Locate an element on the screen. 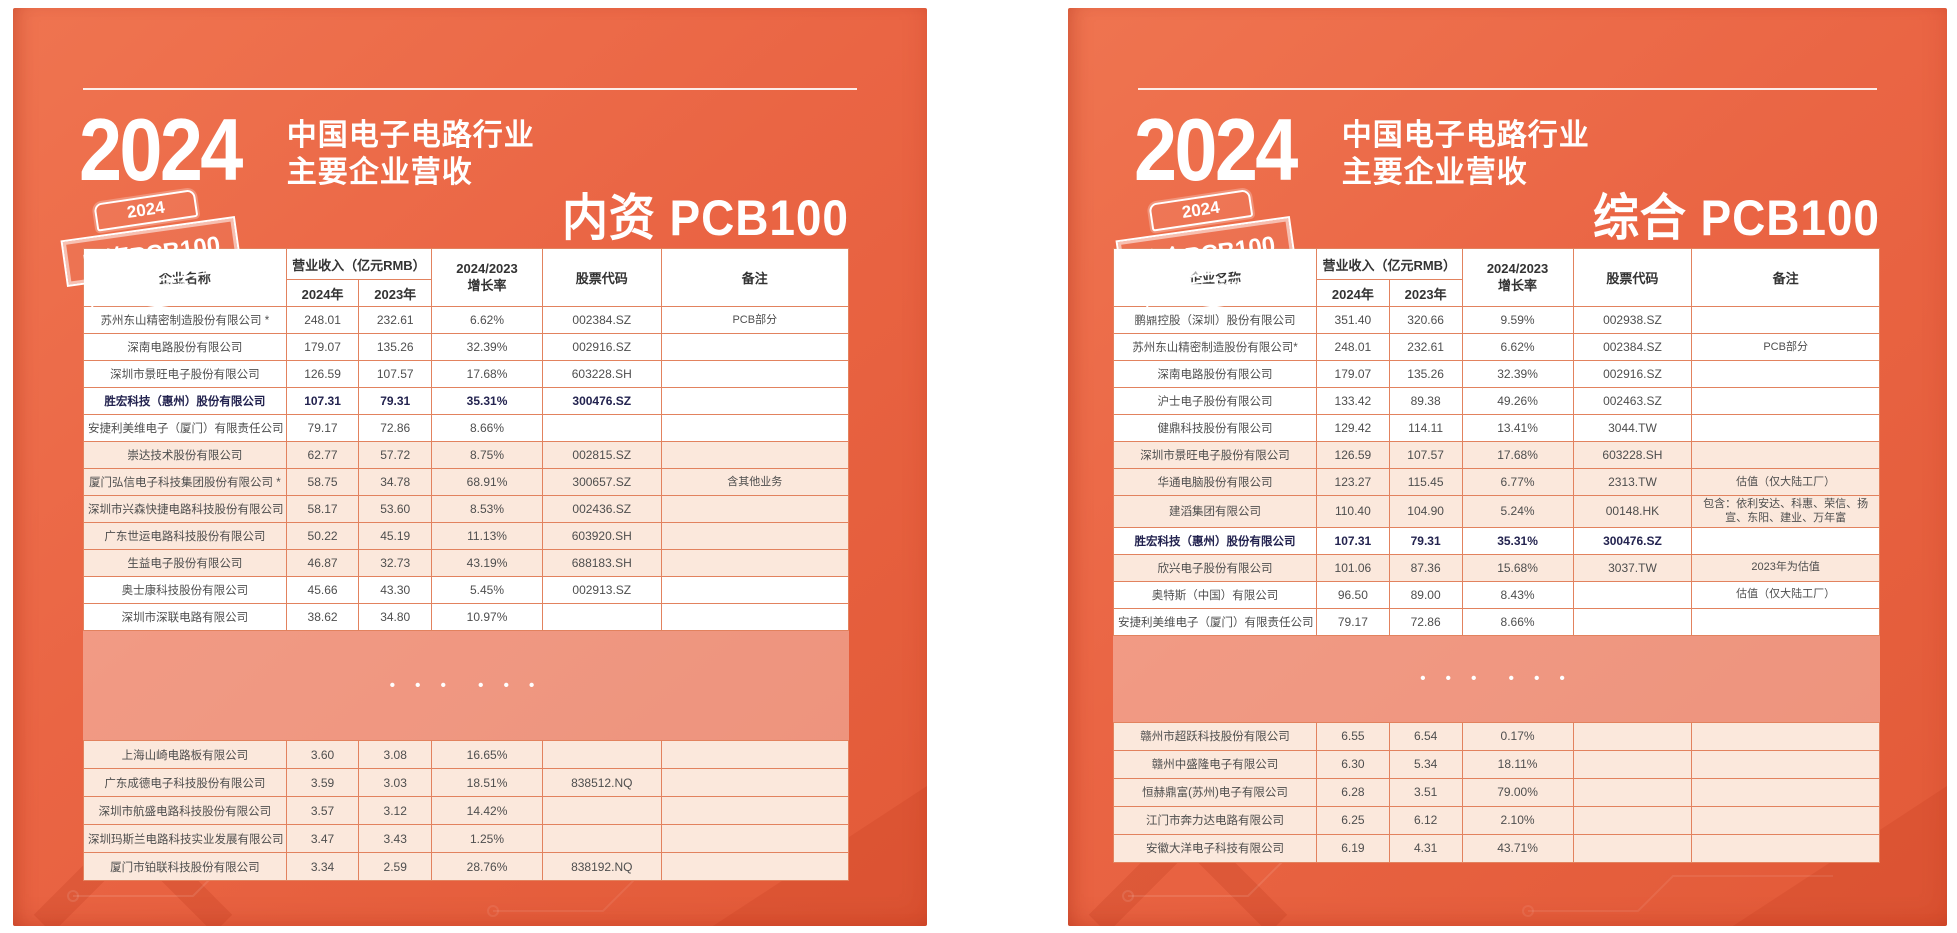 The image size is (1957, 933). table-row: 恒赫鼎富(苏州)电子有限公司 6.28 3.51 79.00% is located at coordinates (1496, 792).